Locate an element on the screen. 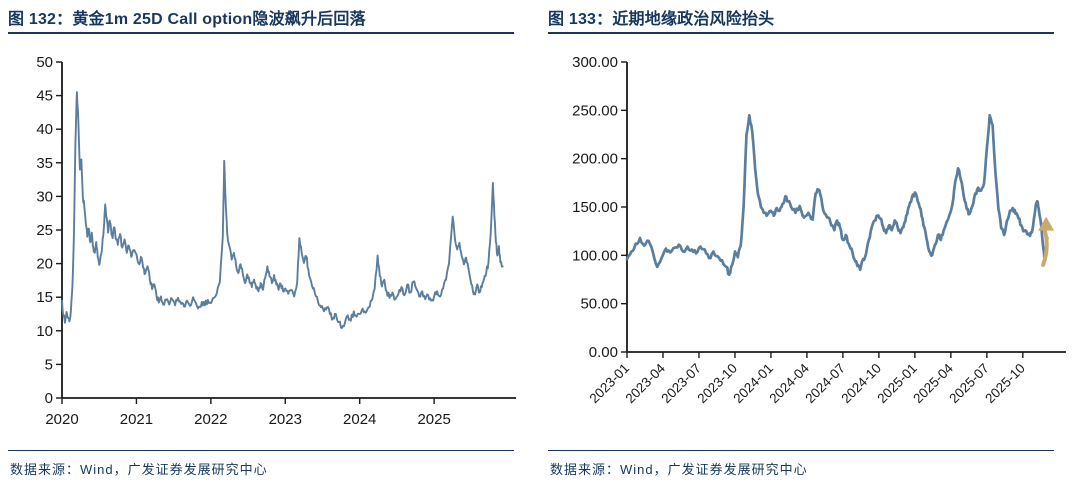 The image size is (1080, 483). y-tick-label: 15 is located at coordinates (44, 297).